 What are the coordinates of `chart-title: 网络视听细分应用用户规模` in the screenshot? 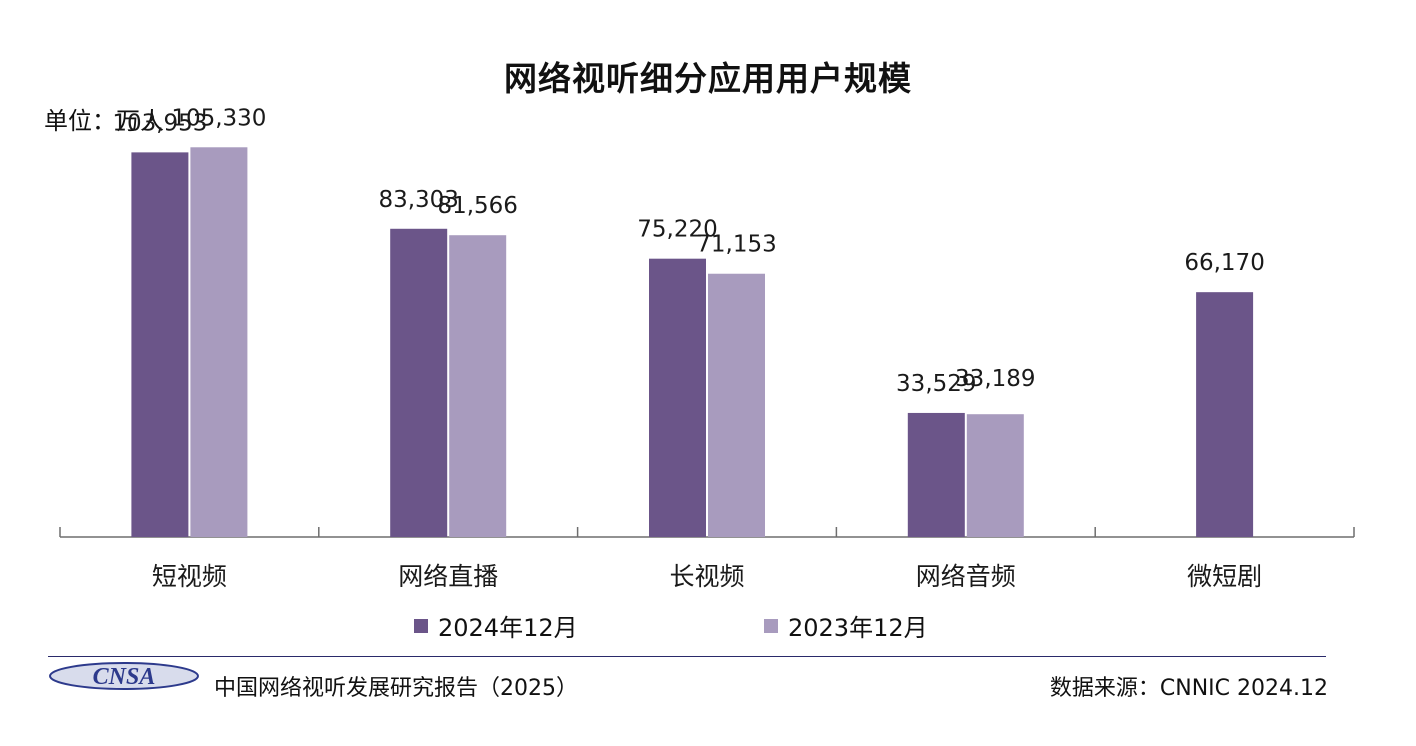 It's located at (708, 78).